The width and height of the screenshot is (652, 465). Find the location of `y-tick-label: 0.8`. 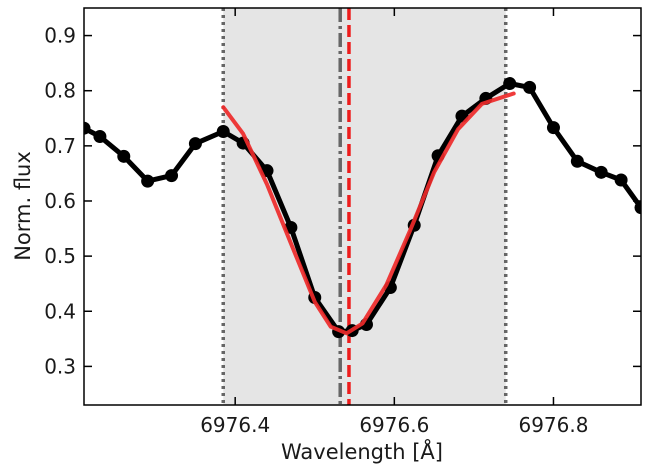

y-tick-label: 0.8 is located at coordinates (60, 91).